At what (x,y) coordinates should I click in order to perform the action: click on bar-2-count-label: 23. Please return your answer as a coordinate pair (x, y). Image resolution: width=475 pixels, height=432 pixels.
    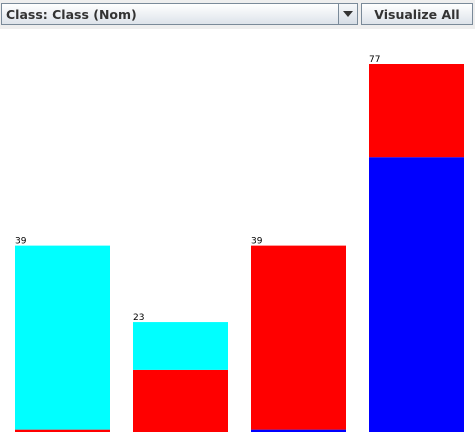
    Looking at the image, I should click on (138, 318).